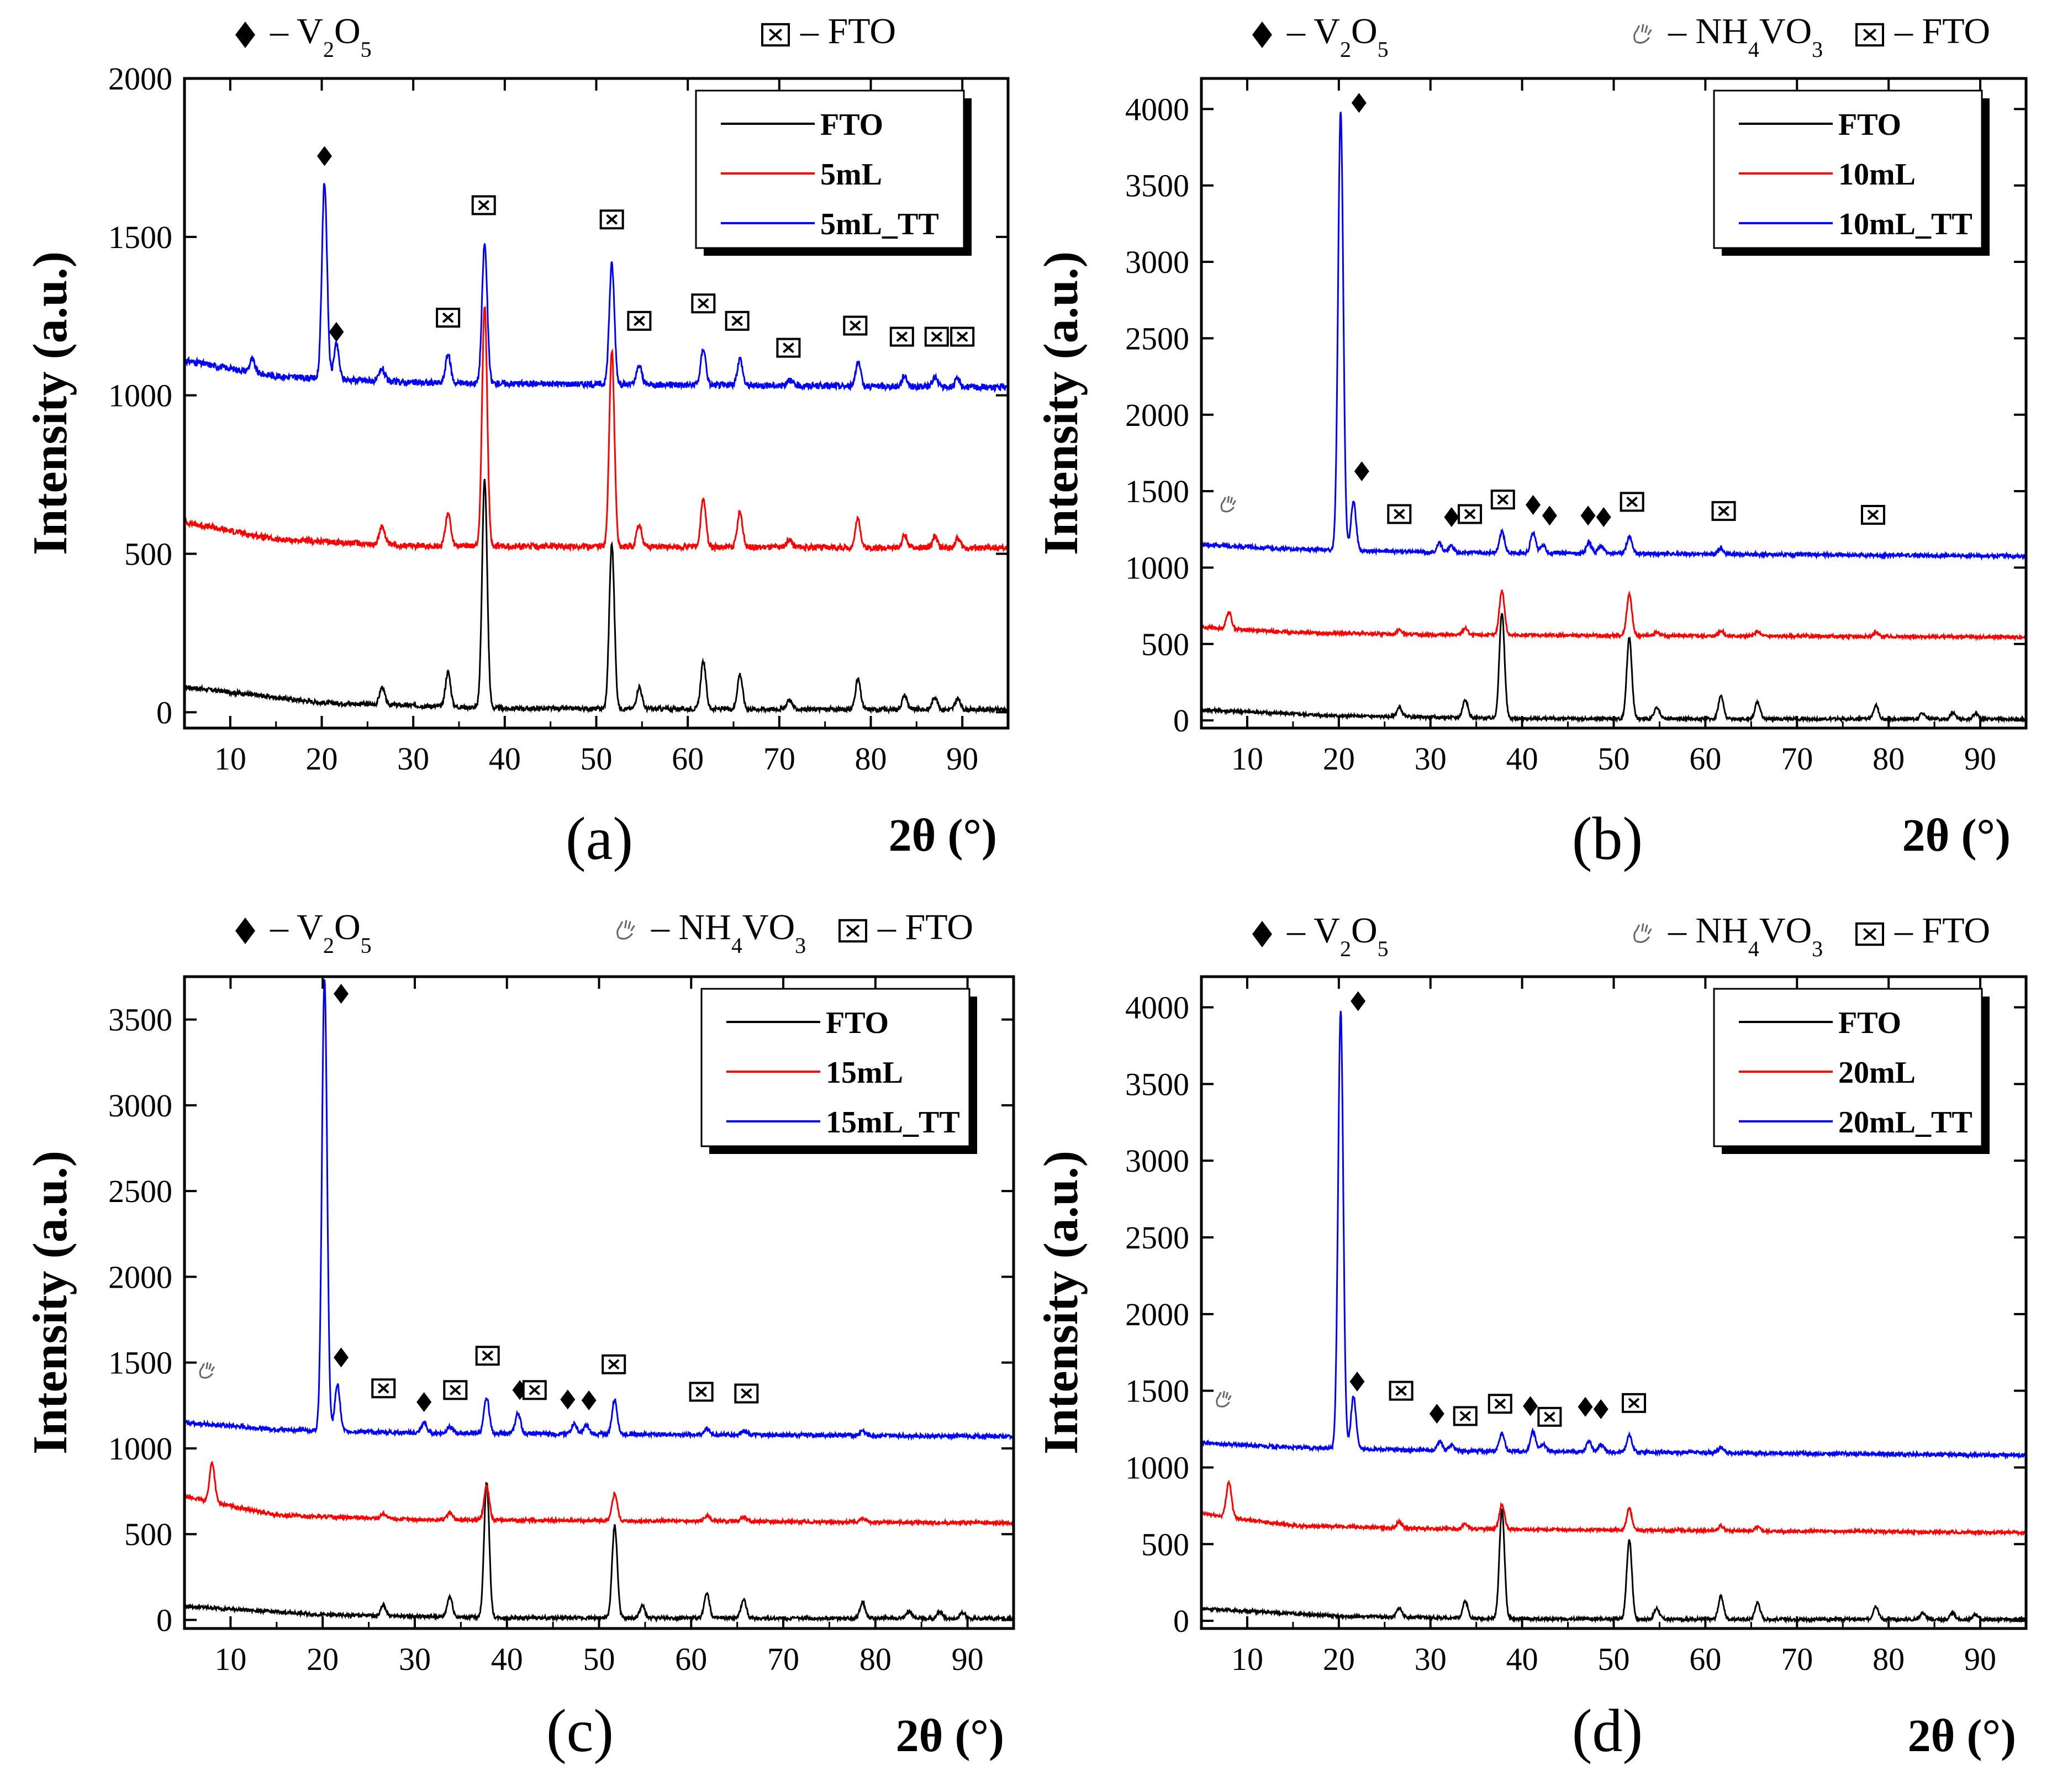 The image size is (2057, 1792). What do you see at coordinates (864, 1073) in the screenshot?
I see `legend-entry: 15mL` at bounding box center [864, 1073].